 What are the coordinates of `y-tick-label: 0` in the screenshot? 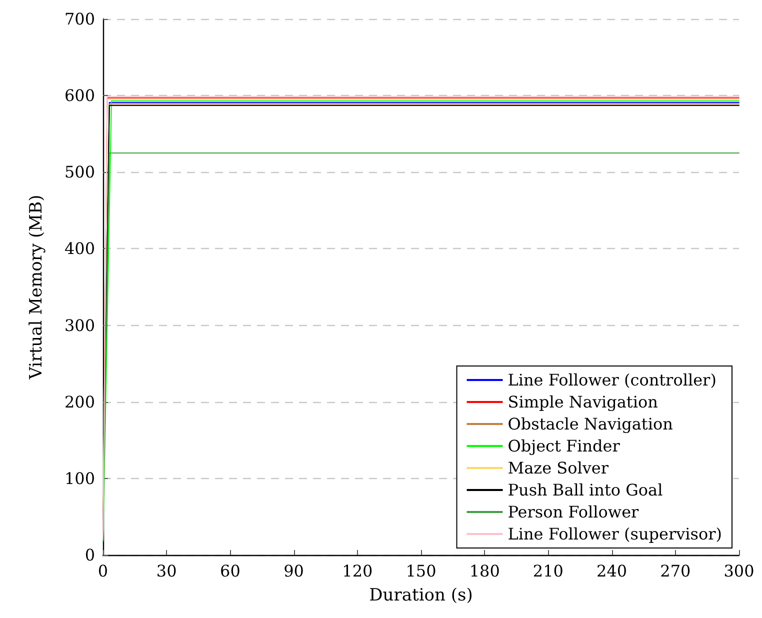 It's located at (89, 555).